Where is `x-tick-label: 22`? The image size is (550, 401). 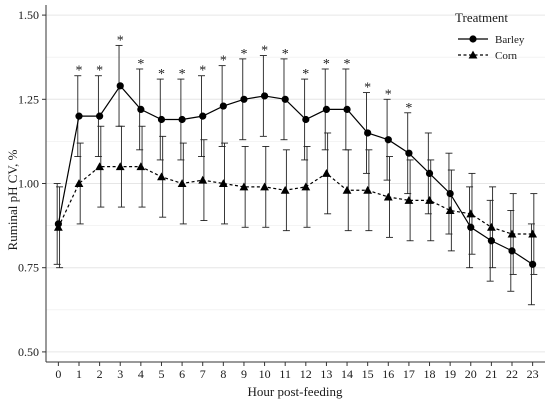
x-tick-label: 22 is located at coordinates (512, 374).